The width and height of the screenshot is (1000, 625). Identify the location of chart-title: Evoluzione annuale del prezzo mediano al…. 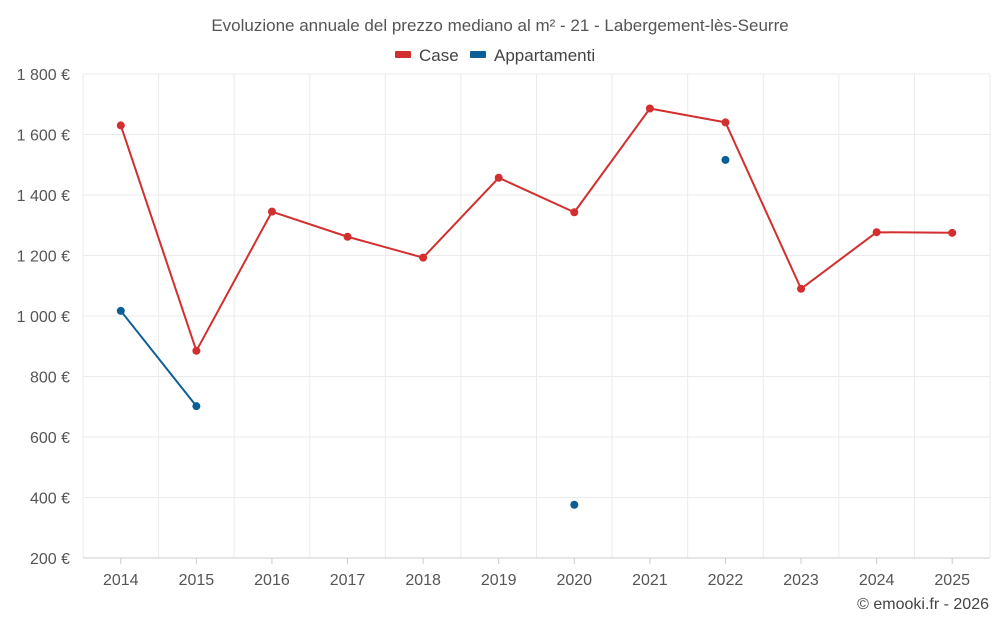
(499, 25).